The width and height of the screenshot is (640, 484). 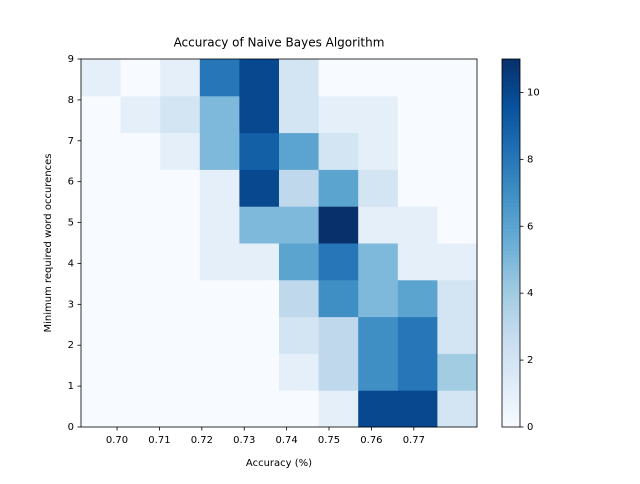 I want to click on y-tick-label: 7, so click(x=71, y=141).